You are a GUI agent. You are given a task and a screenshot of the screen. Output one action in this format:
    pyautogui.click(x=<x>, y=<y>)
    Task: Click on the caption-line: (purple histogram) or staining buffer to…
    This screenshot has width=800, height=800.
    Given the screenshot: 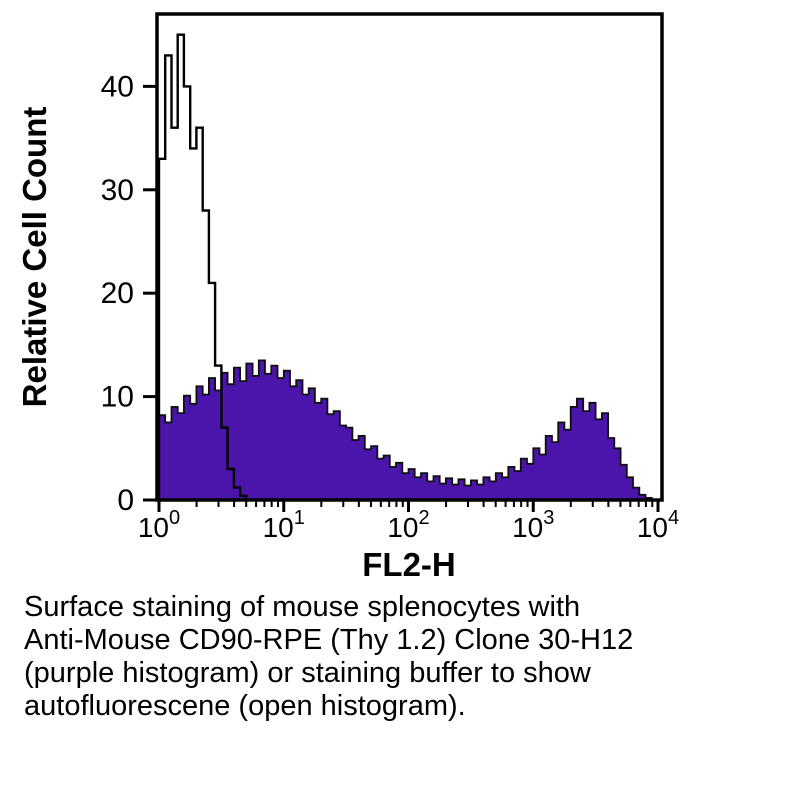 What is the action you would take?
    pyautogui.click(x=307, y=673)
    